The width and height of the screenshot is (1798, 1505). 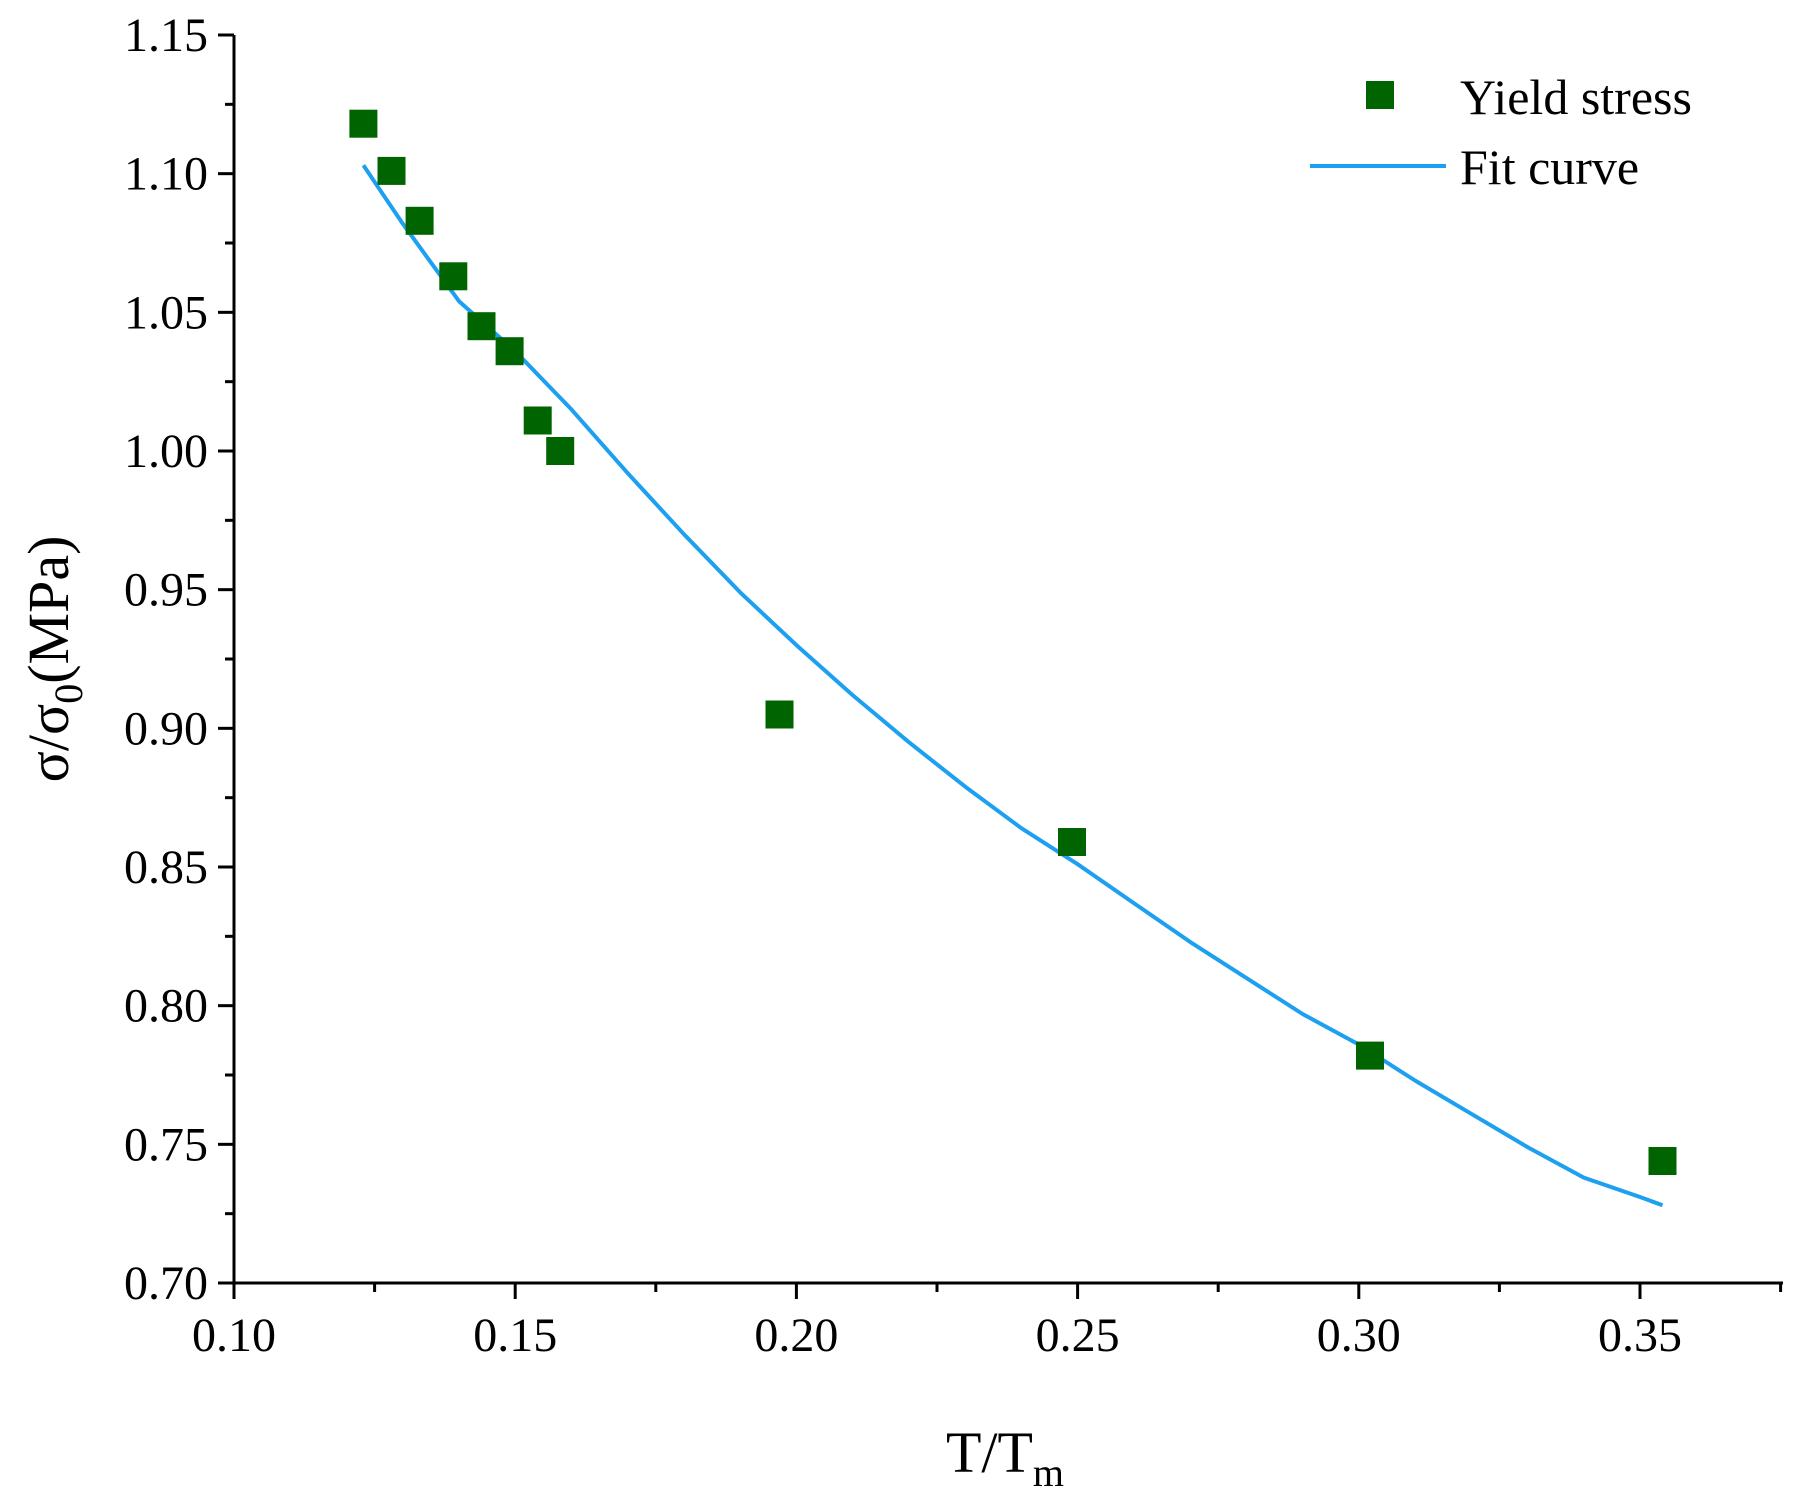 I want to click on y-tick-label: 0.75, so click(x=166, y=1144).